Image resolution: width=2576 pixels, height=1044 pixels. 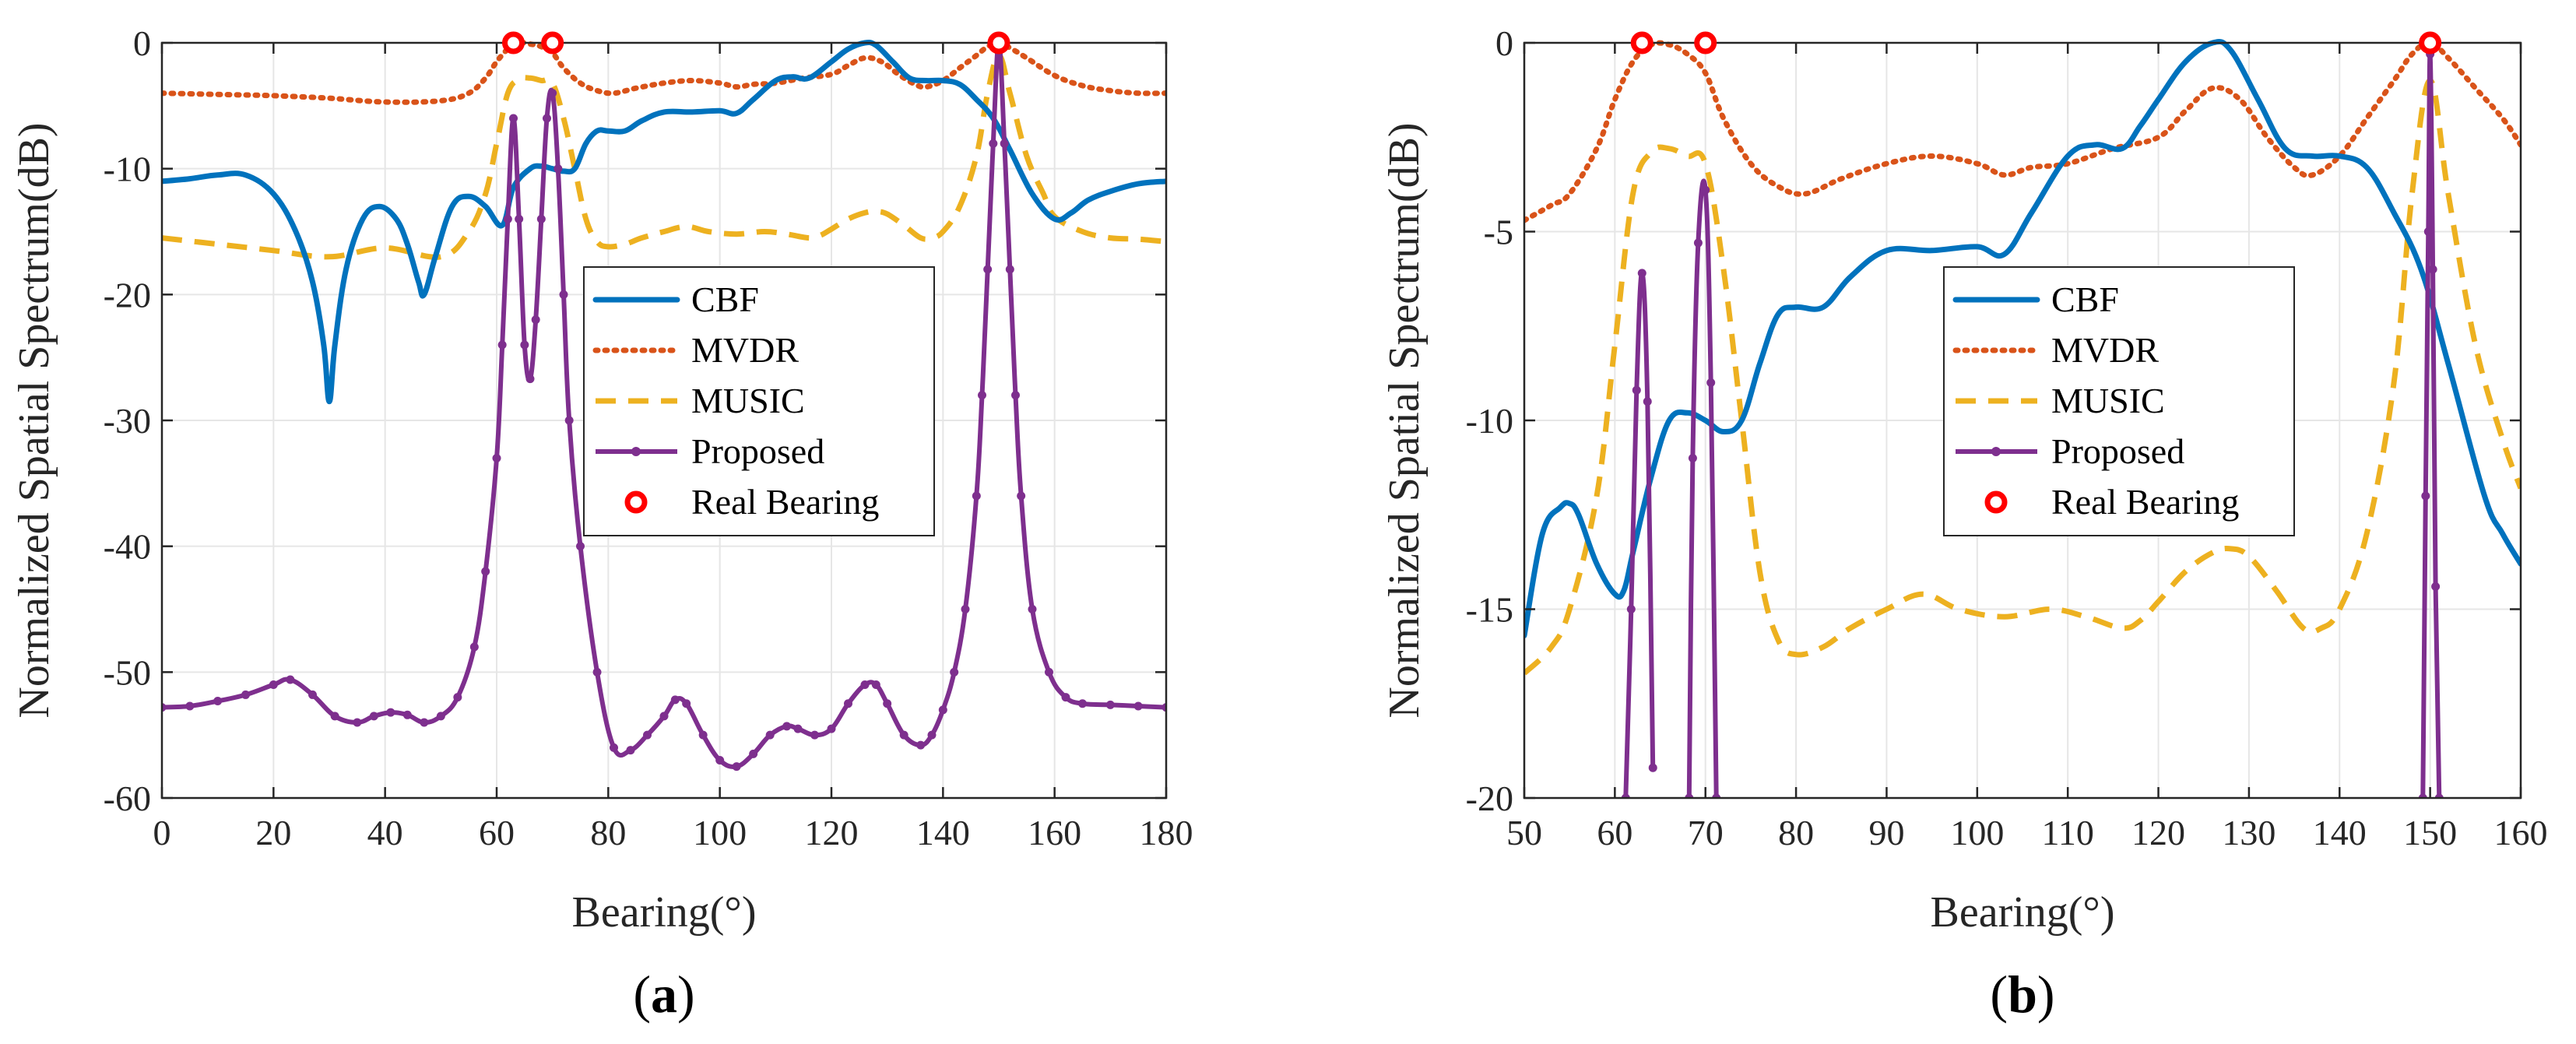 What do you see at coordinates (1167, 832) in the screenshot?
I see `panel-a-x-tick-label-180: 180` at bounding box center [1167, 832].